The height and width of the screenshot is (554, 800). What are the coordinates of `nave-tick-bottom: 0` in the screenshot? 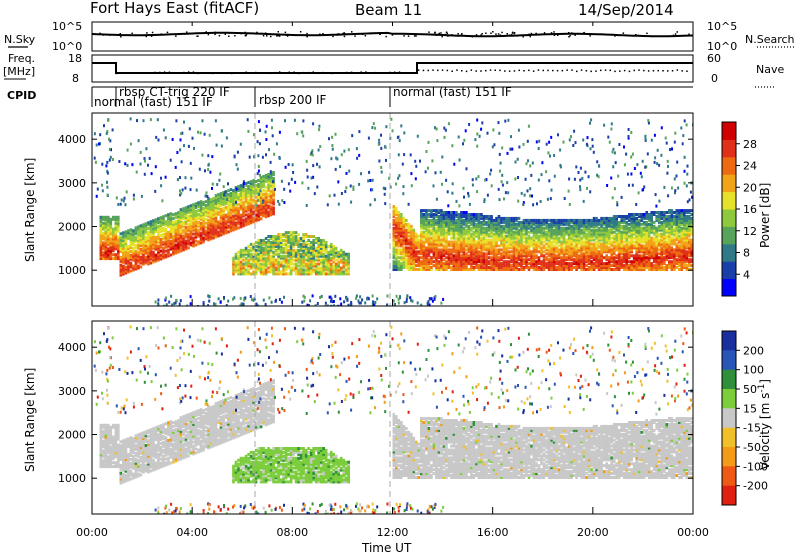 It's located at (714, 78).